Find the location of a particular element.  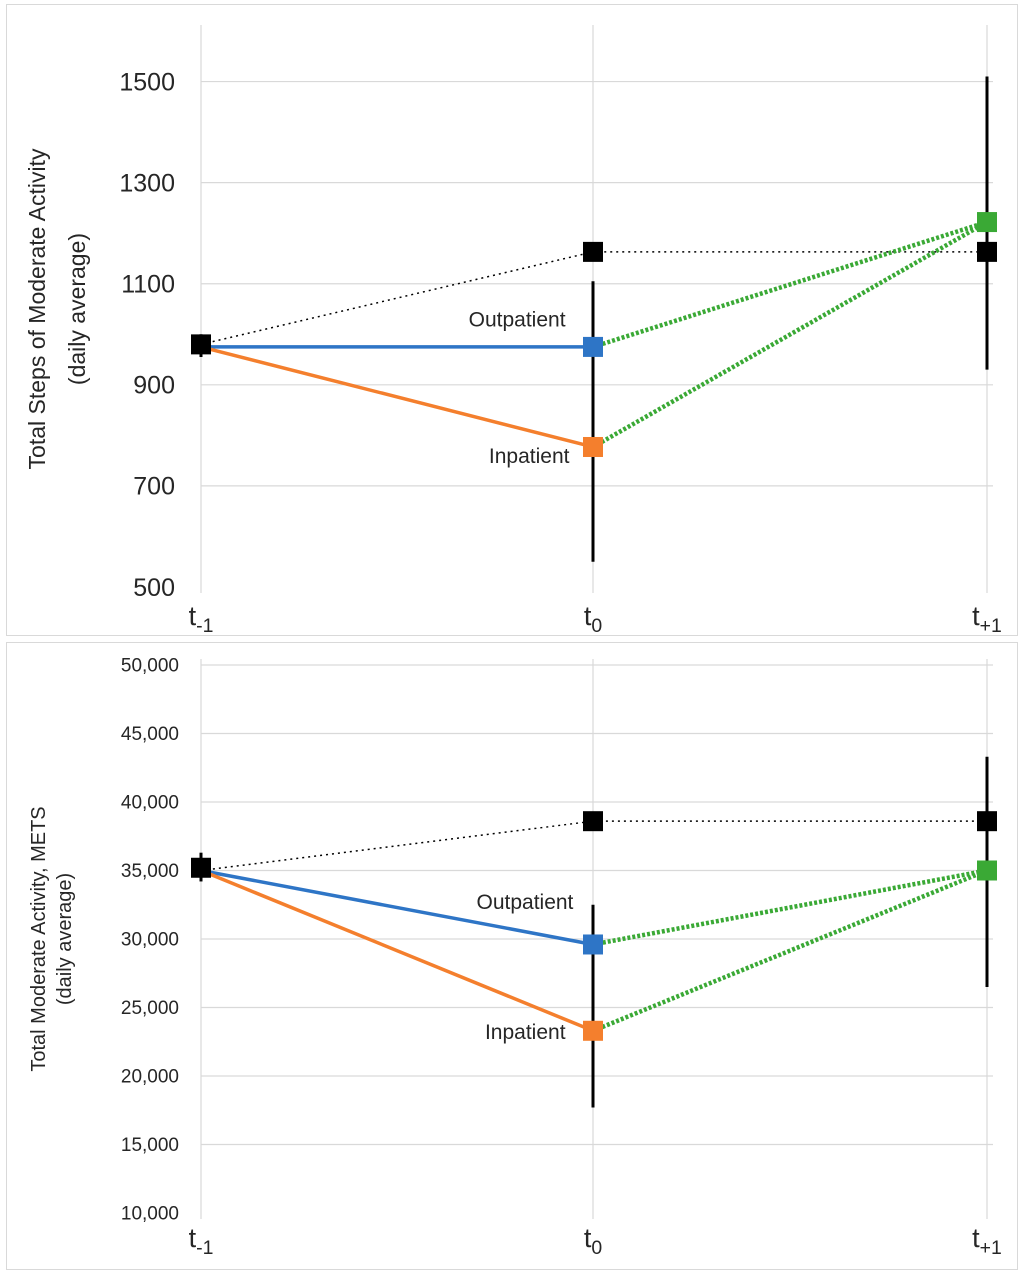

steps-x-tick-label: t0 is located at coordinates (593, 619).